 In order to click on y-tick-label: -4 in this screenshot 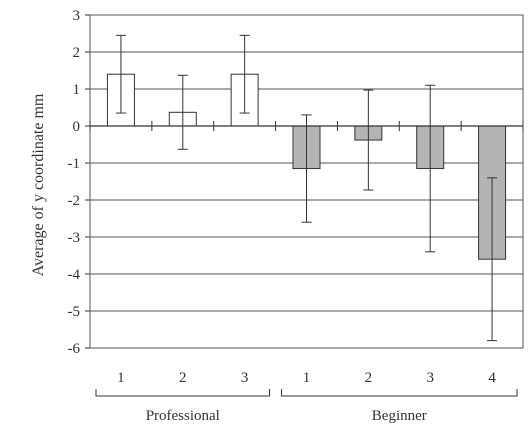, I will do `click(74, 275)`.